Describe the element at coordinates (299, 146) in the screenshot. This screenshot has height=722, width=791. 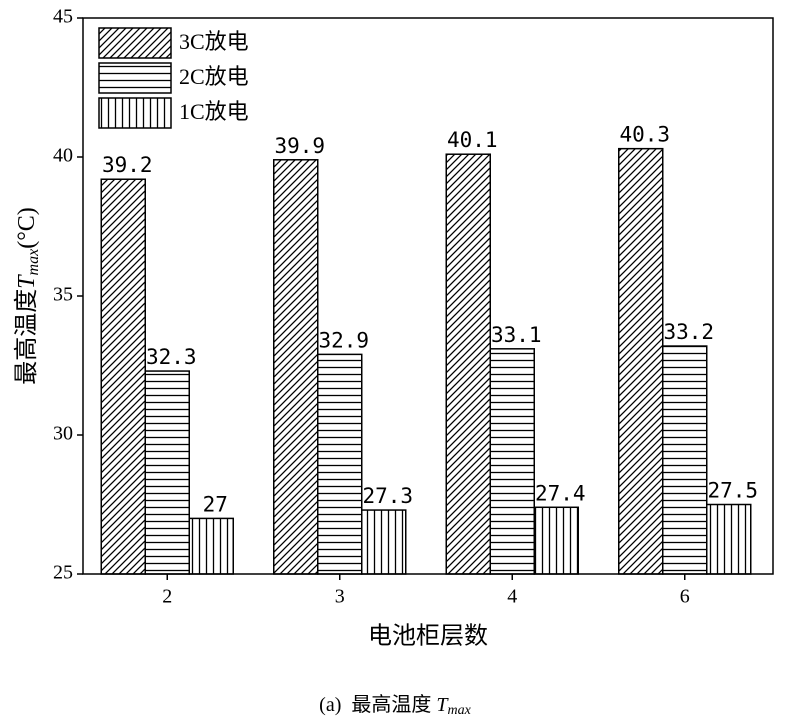
I see `value-label: 39.9` at that location.